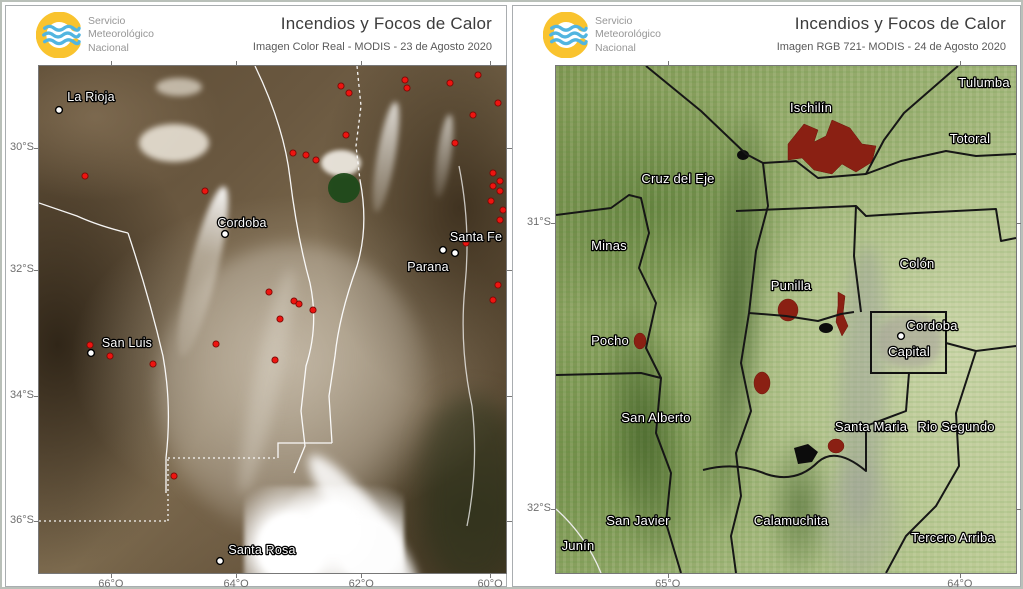  I want to click on axis-lat-label: 30°S, so click(22, 147).